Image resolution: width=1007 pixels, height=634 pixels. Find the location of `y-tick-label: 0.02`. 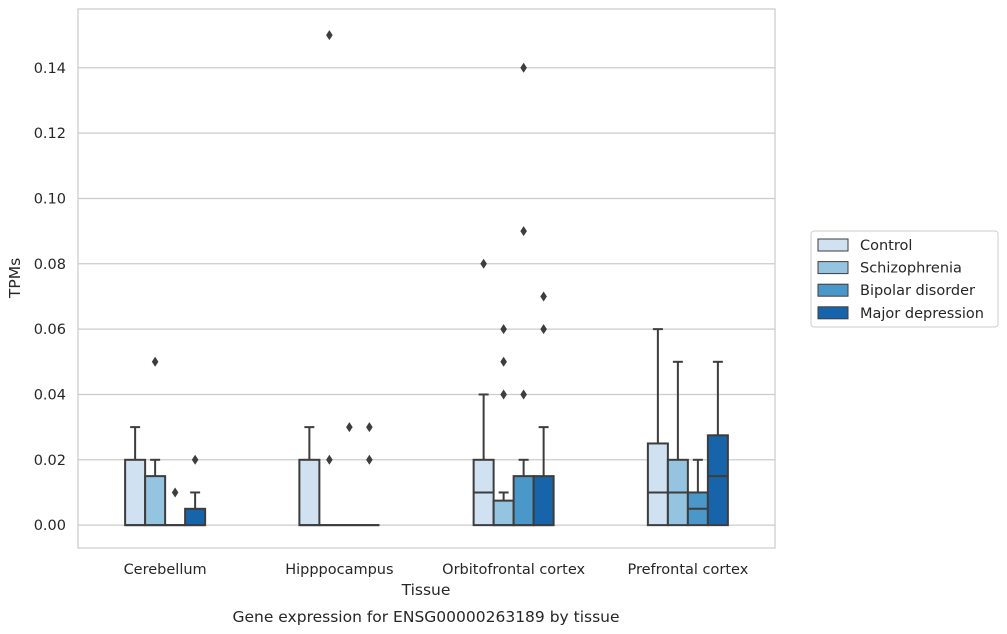

y-tick-label: 0.02 is located at coordinates (50, 461).